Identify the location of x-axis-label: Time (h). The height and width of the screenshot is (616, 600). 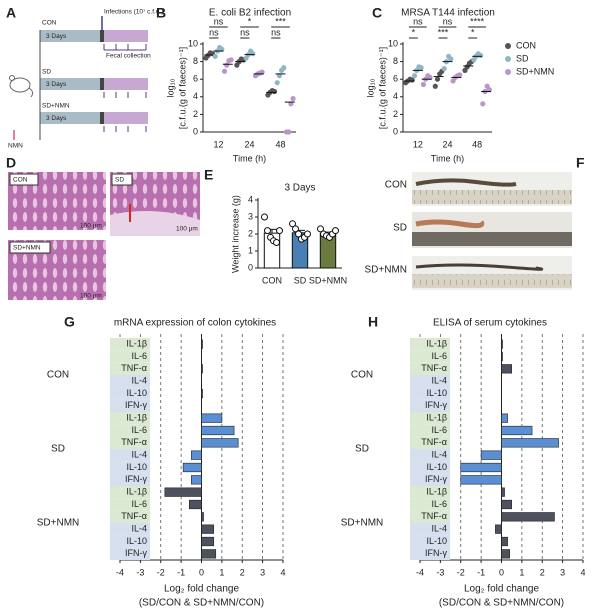
(447, 158).